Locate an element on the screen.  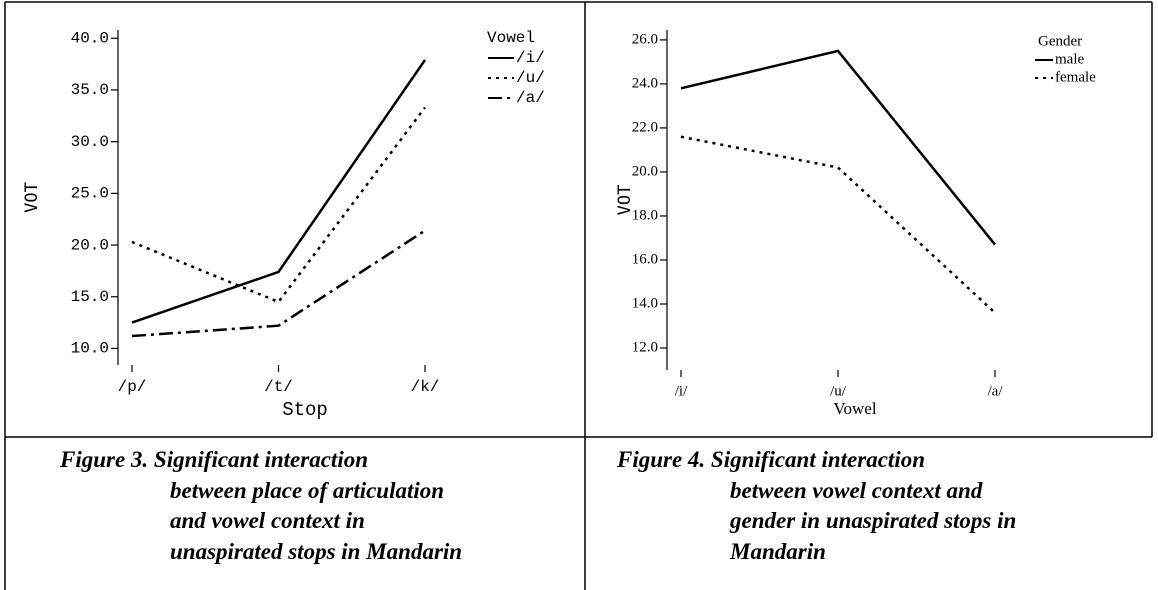
caption-line: and vowel context in is located at coordinates (267, 520).